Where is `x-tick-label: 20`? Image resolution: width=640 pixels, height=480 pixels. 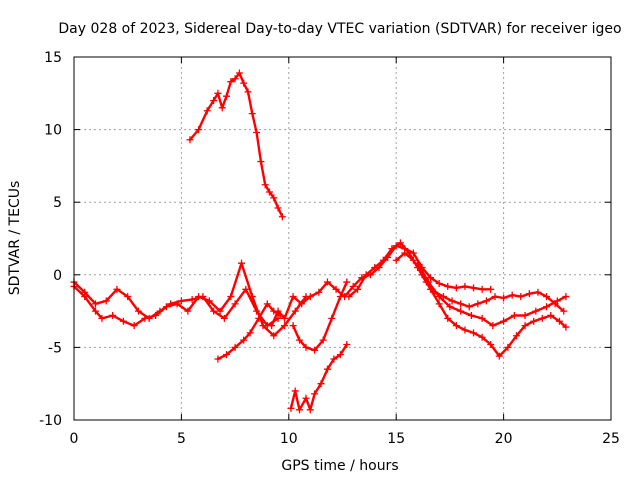 x-tick-label: 20 is located at coordinates (504, 439).